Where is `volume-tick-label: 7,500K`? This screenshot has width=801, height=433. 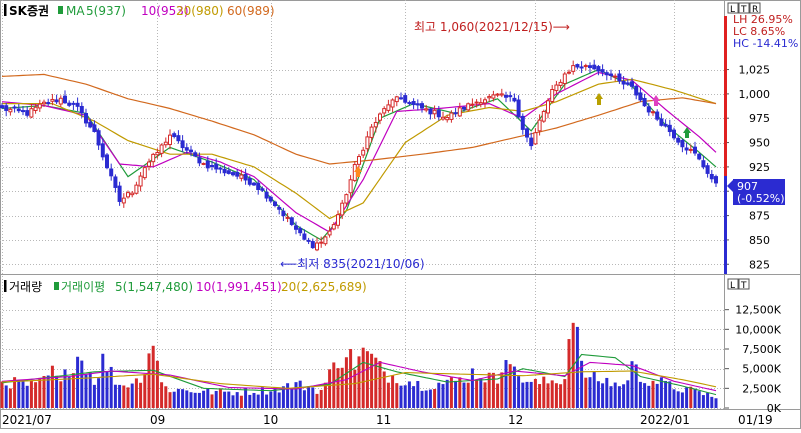 volume-tick-label: 7,500K is located at coordinates (761, 349).